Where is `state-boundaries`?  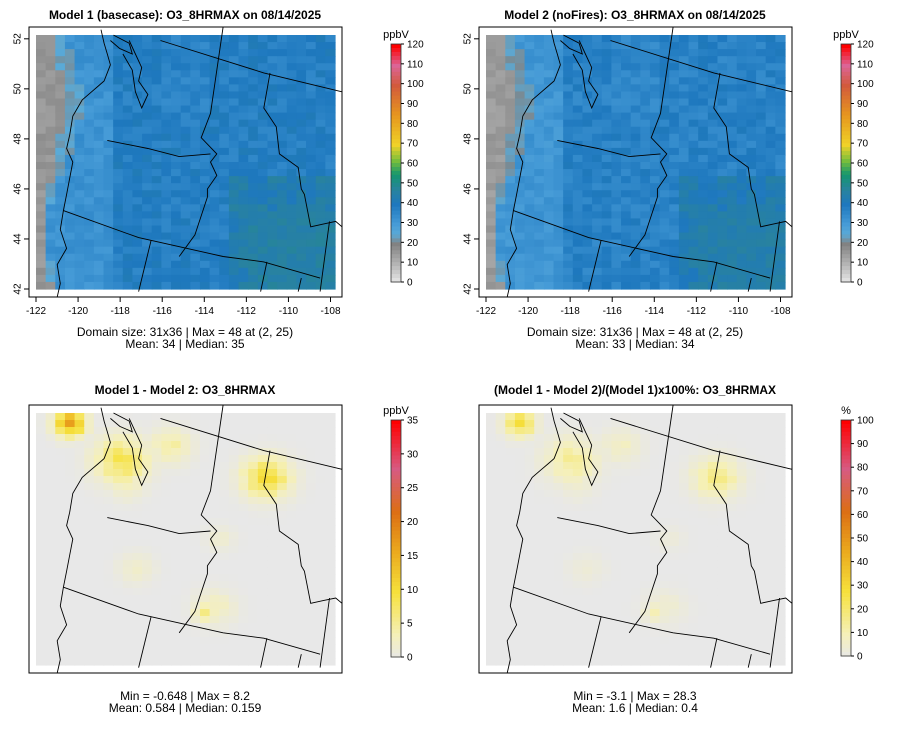
state-boundaries is located at coordinates (649, 539).